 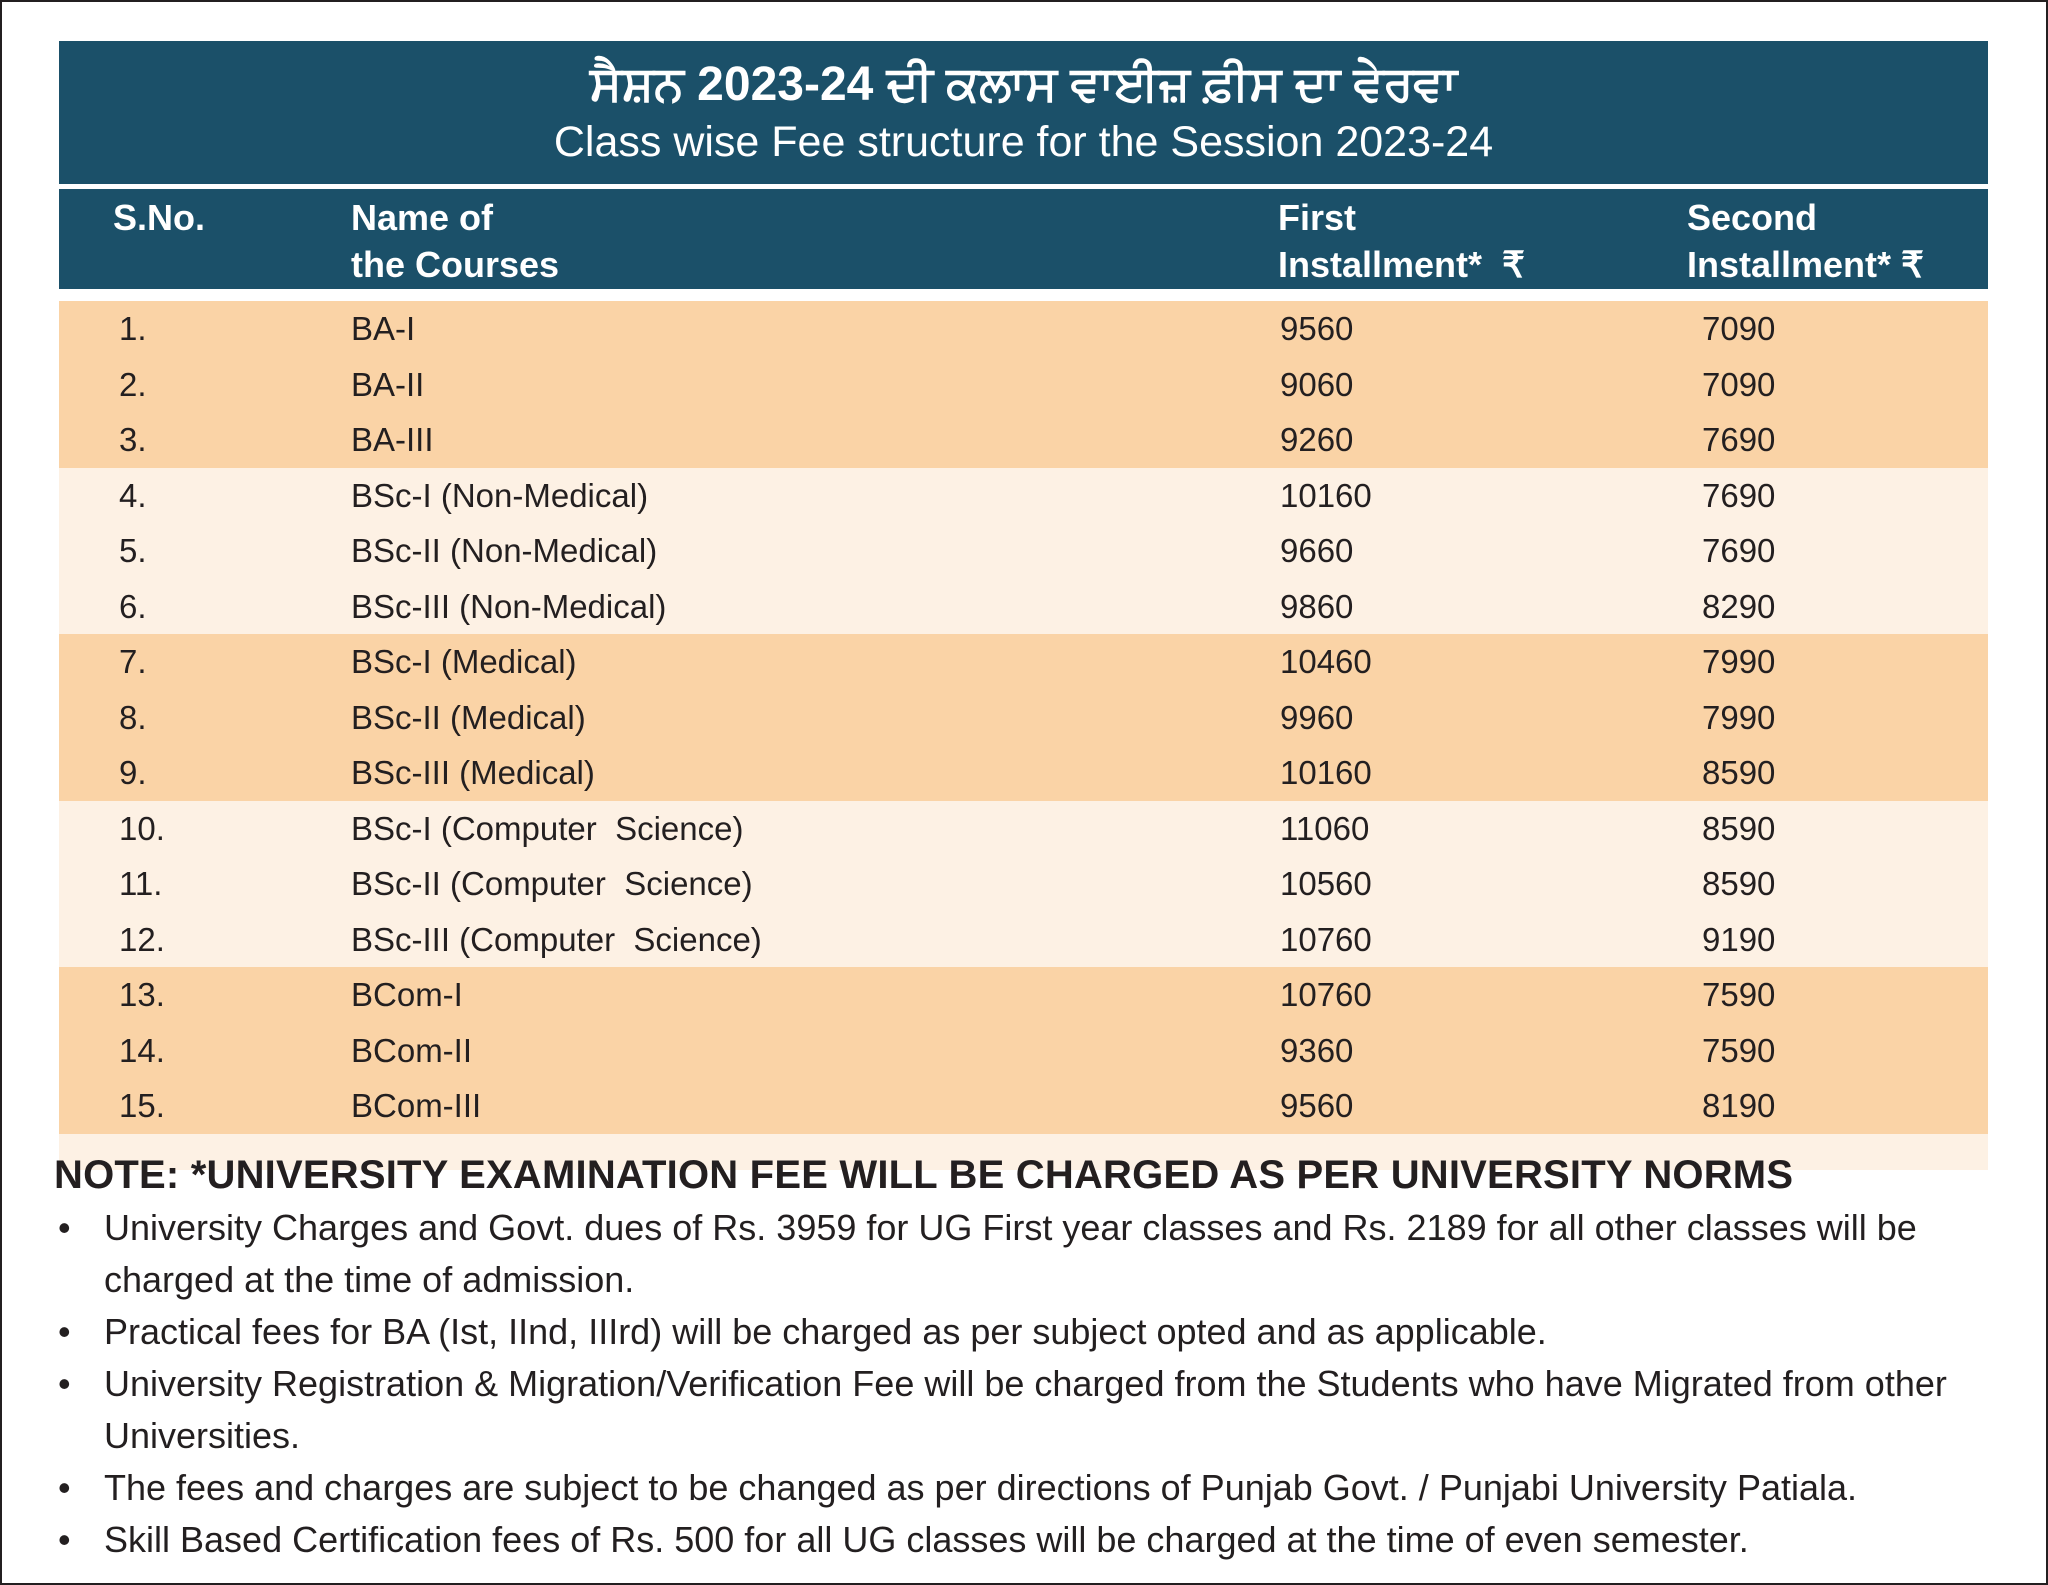 What do you see at coordinates (388, 384) in the screenshot?
I see `cell-course-name: BA-II` at bounding box center [388, 384].